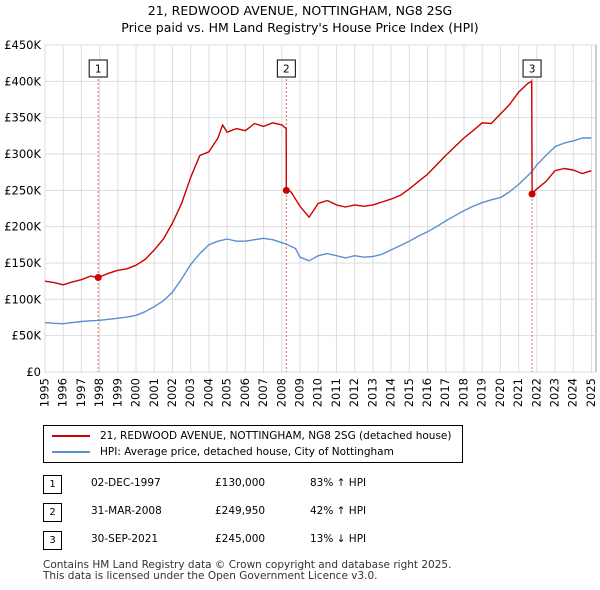 The height and width of the screenshot is (590, 600). Describe the element at coordinates (22, 299) in the screenshot. I see `y-tick-label: £100K` at that location.